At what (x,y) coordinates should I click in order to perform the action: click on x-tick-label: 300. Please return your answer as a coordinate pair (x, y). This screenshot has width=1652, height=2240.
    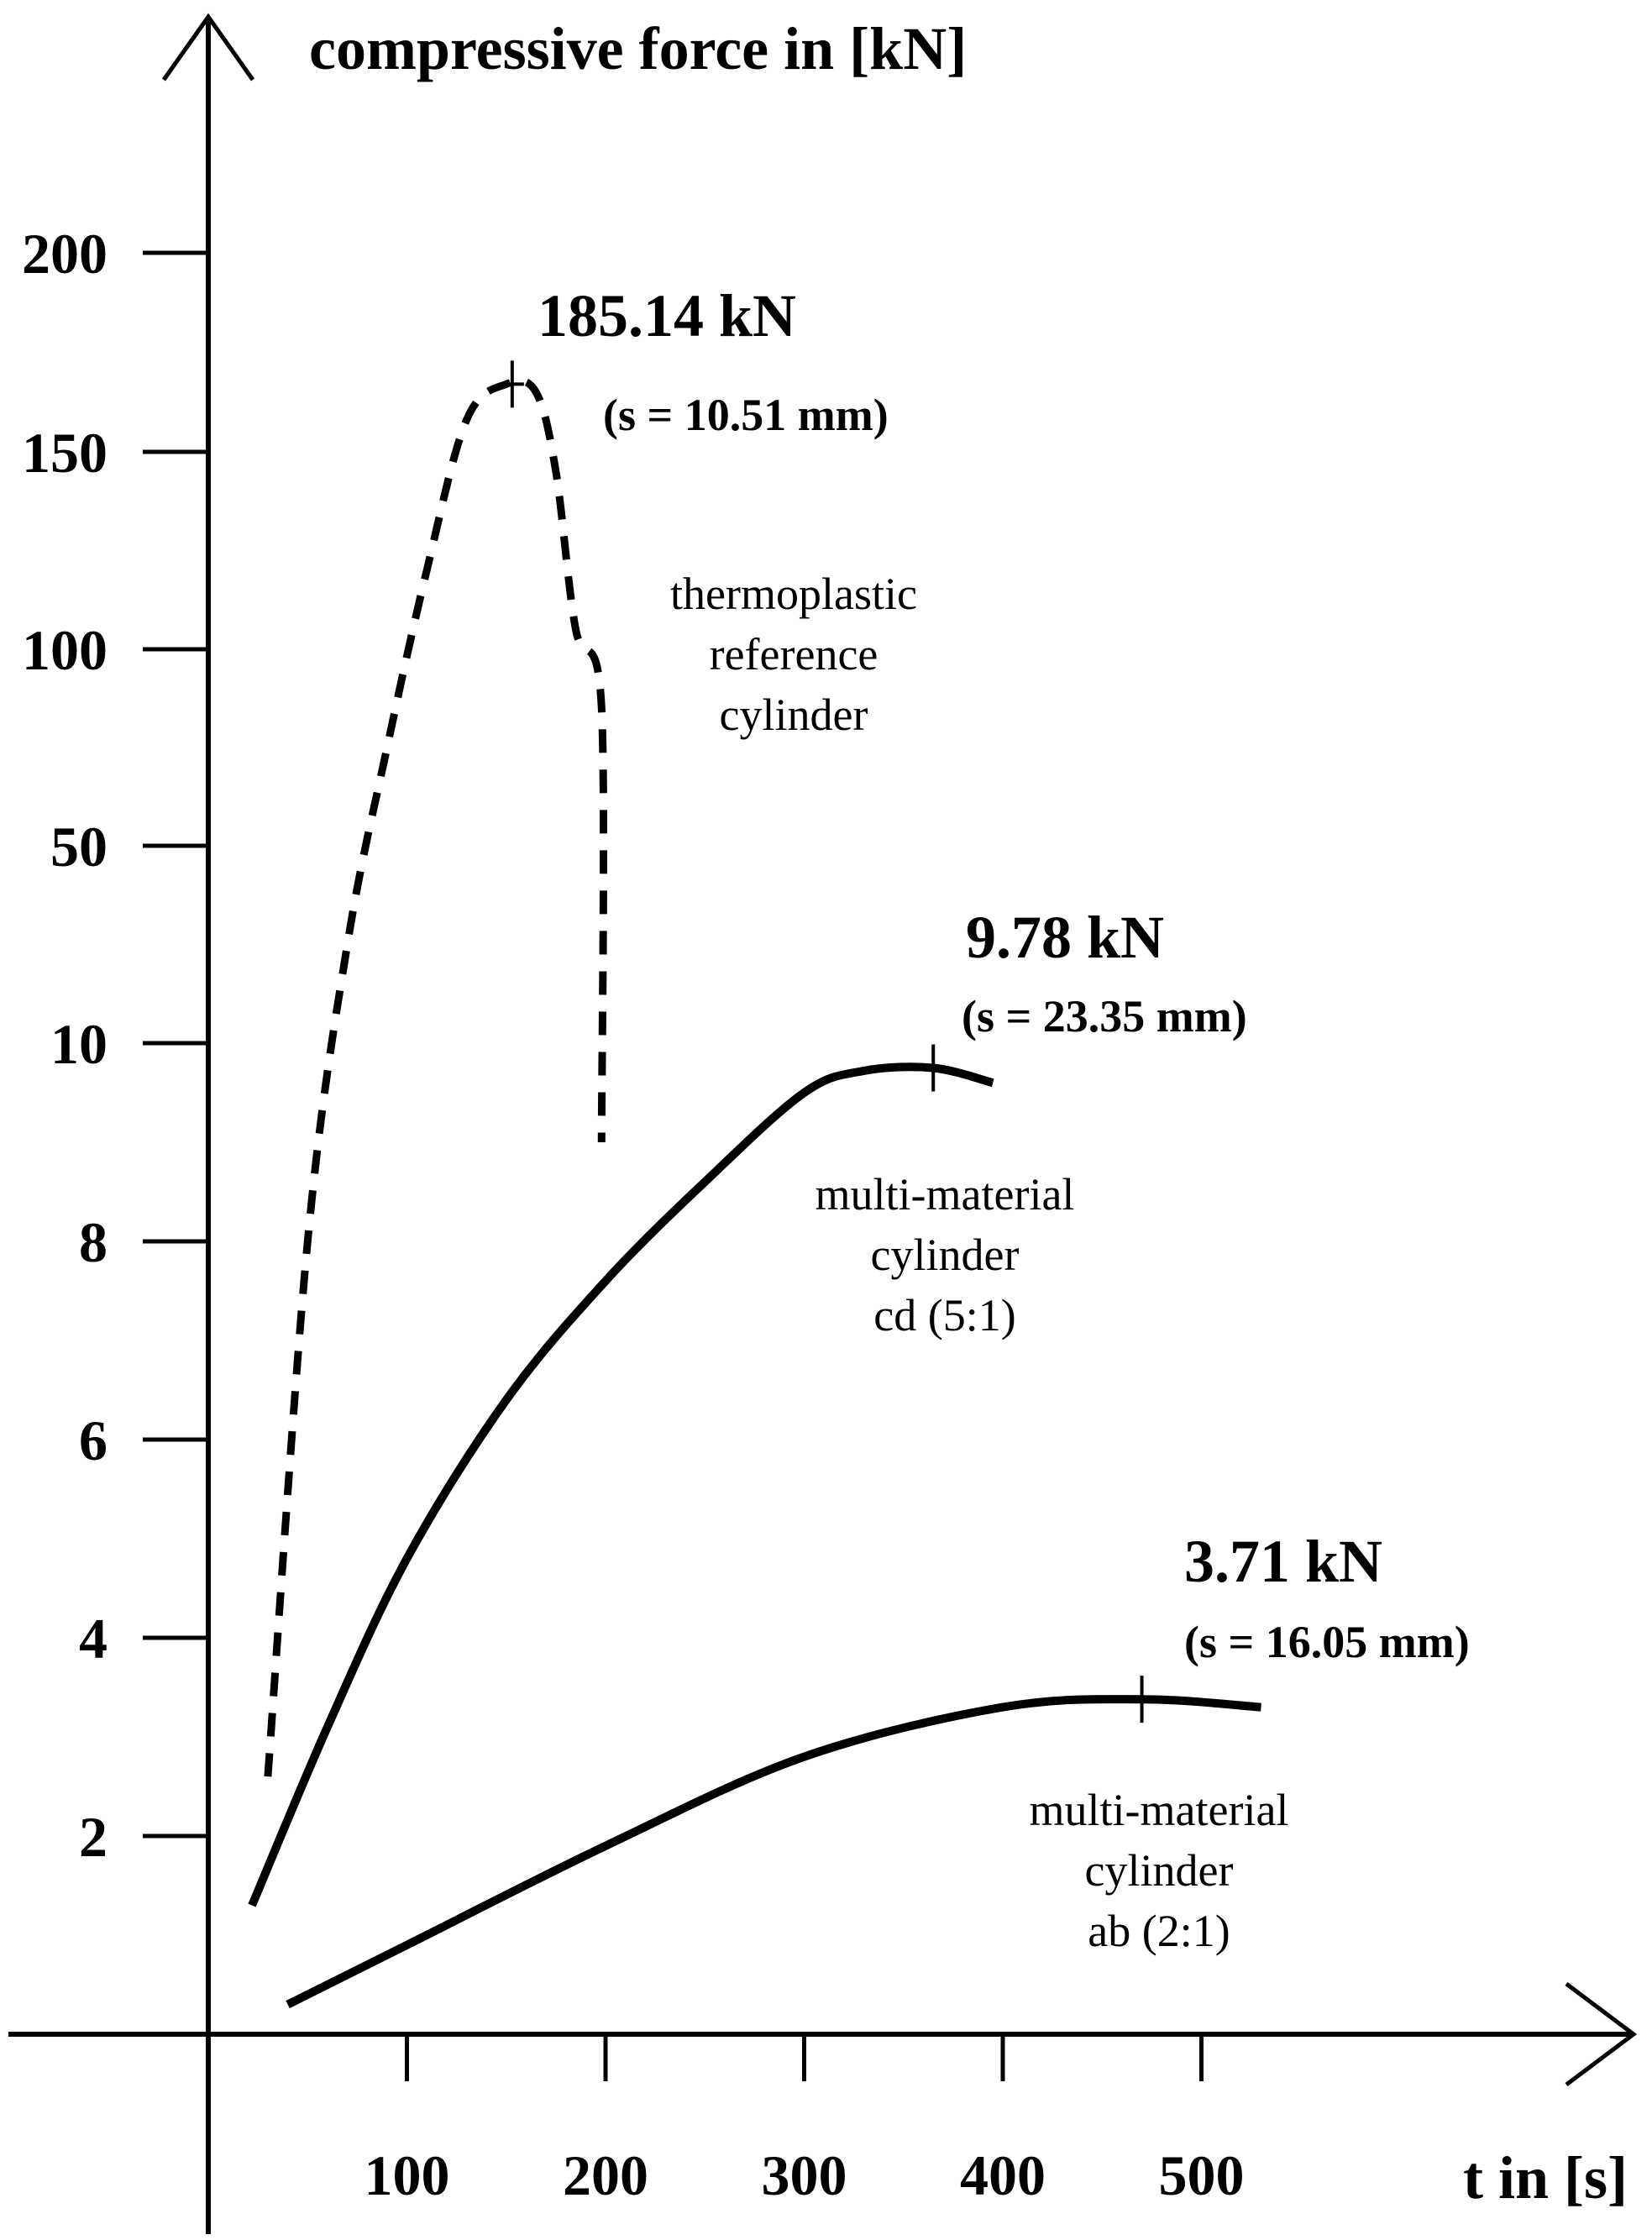
    Looking at the image, I should click on (804, 2175).